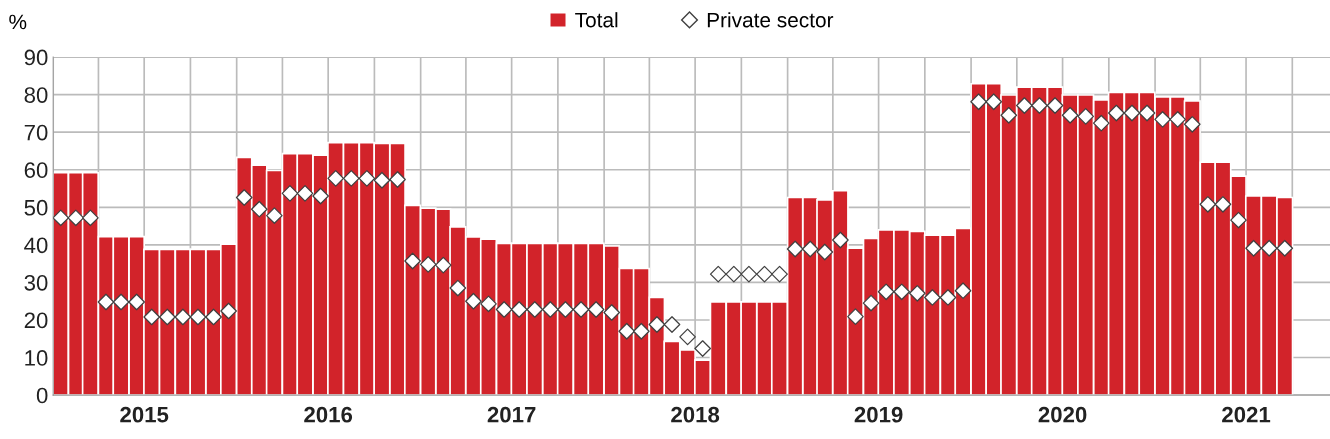 This screenshot has height=439, width=1330. I want to click on x-tick-label: 2017, so click(511, 414).